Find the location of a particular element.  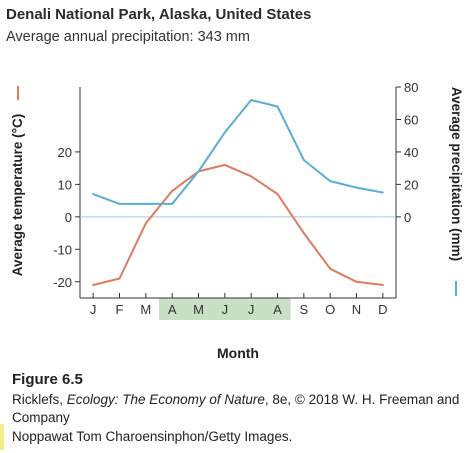

left-axis-label: Average temperature (°C) is located at coordinates (17, 195).